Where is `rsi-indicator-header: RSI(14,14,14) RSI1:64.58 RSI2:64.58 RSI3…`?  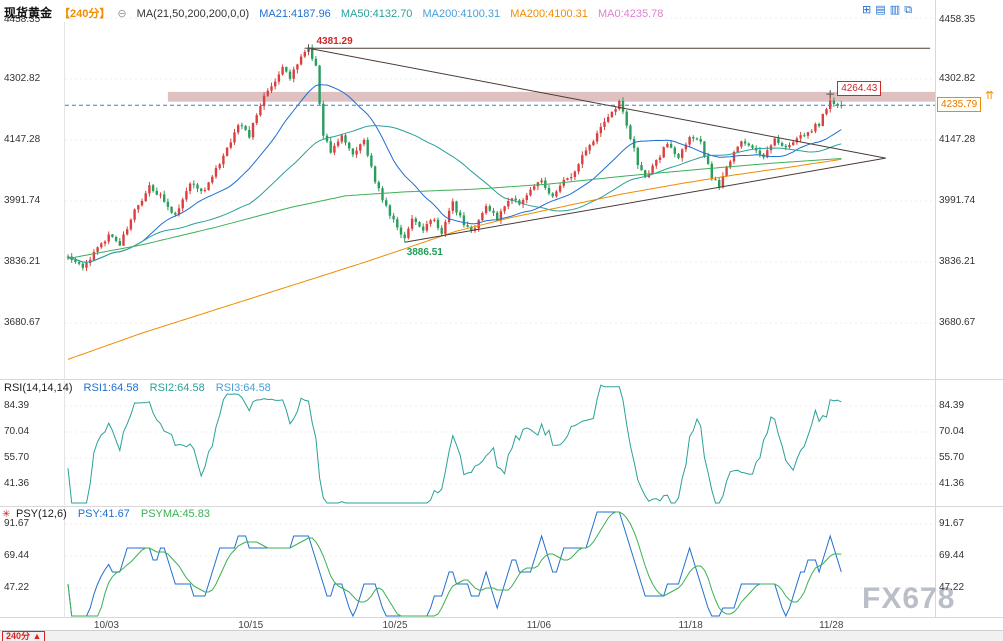 rsi-indicator-header: RSI(14,14,14) RSI1:64.58 RSI2:64.58 RSI3… is located at coordinates (141, 388).